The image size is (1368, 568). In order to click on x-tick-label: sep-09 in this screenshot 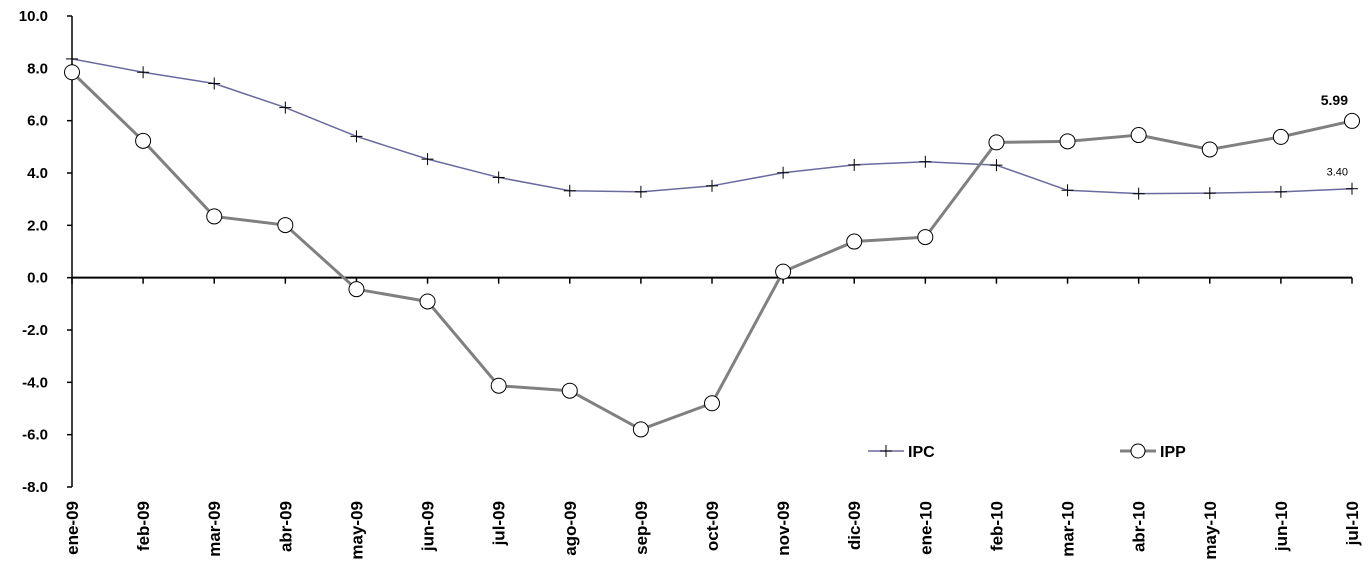, I will do `click(641, 528)`.